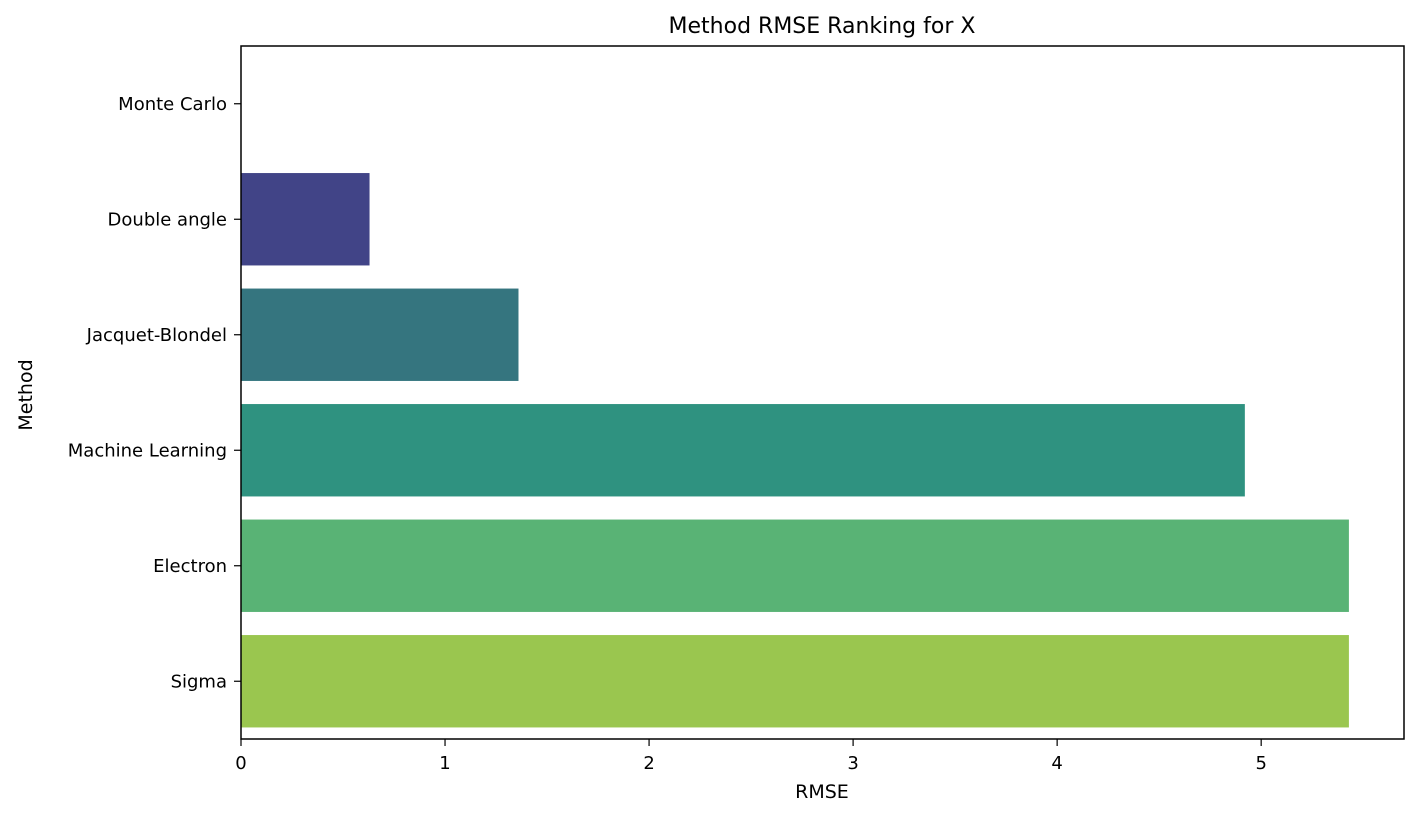 The width and height of the screenshot is (1419, 817). I want to click on y-tick-label: Double angle, so click(167, 219).